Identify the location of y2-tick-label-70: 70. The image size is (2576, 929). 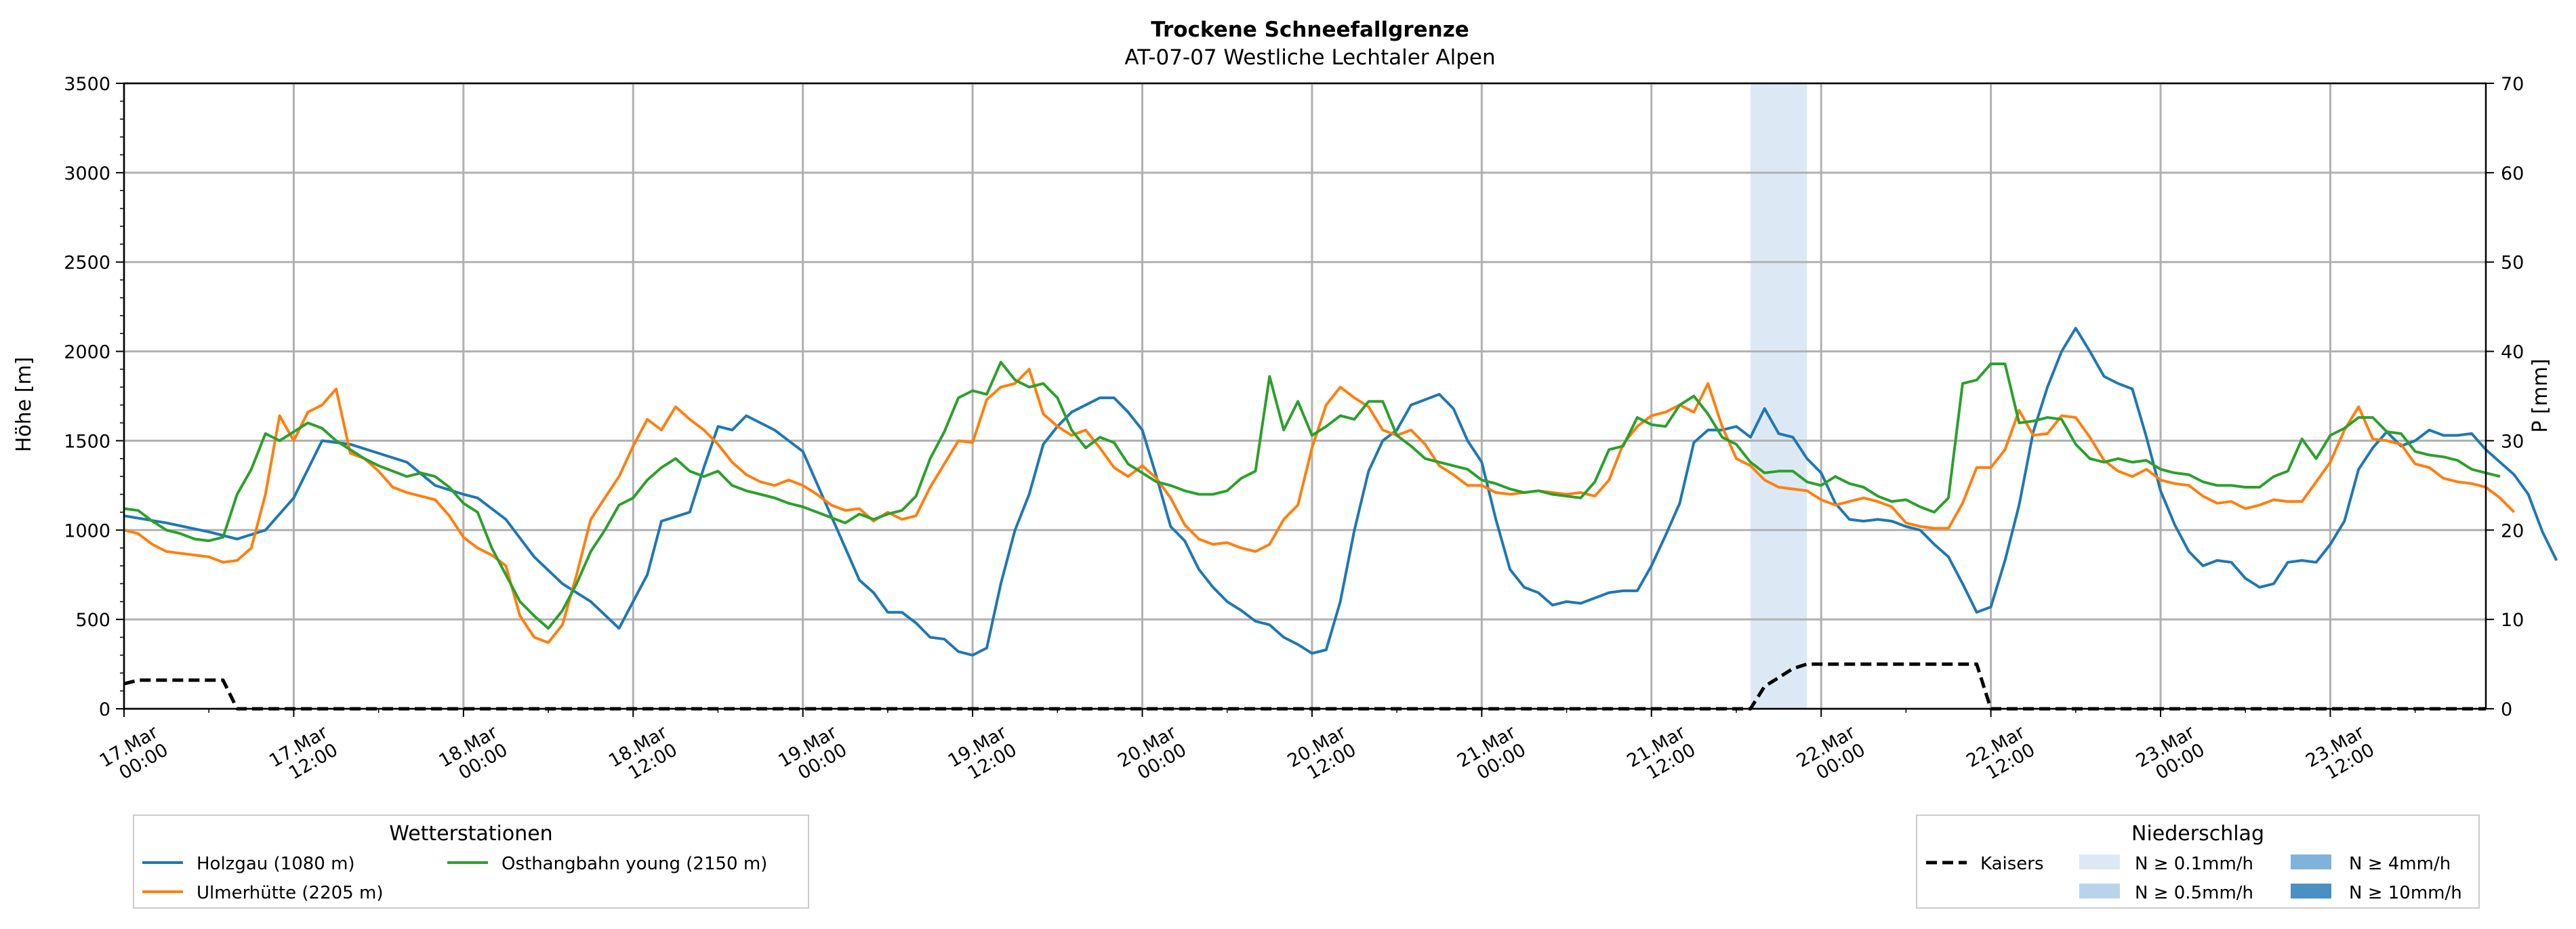
(2513, 84).